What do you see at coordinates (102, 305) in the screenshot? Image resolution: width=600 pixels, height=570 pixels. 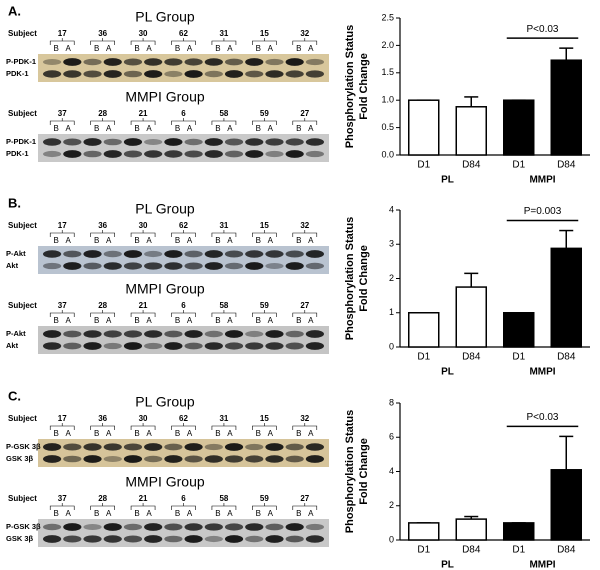 I see `subject-number: 28` at bounding box center [102, 305].